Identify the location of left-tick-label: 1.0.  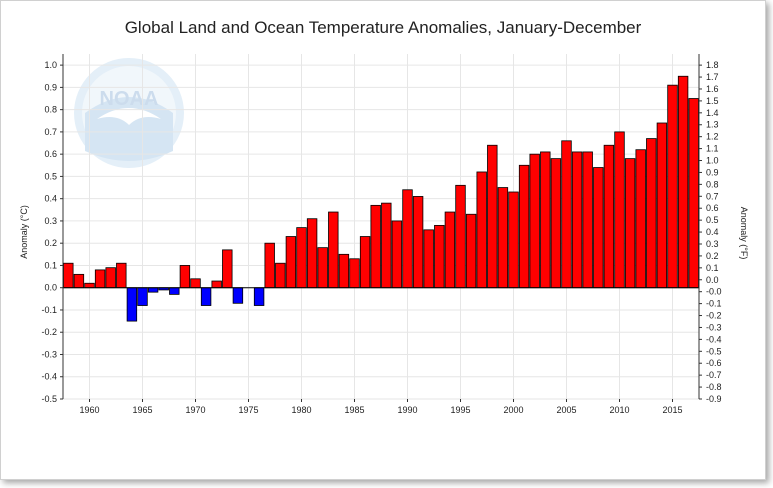
(50, 65).